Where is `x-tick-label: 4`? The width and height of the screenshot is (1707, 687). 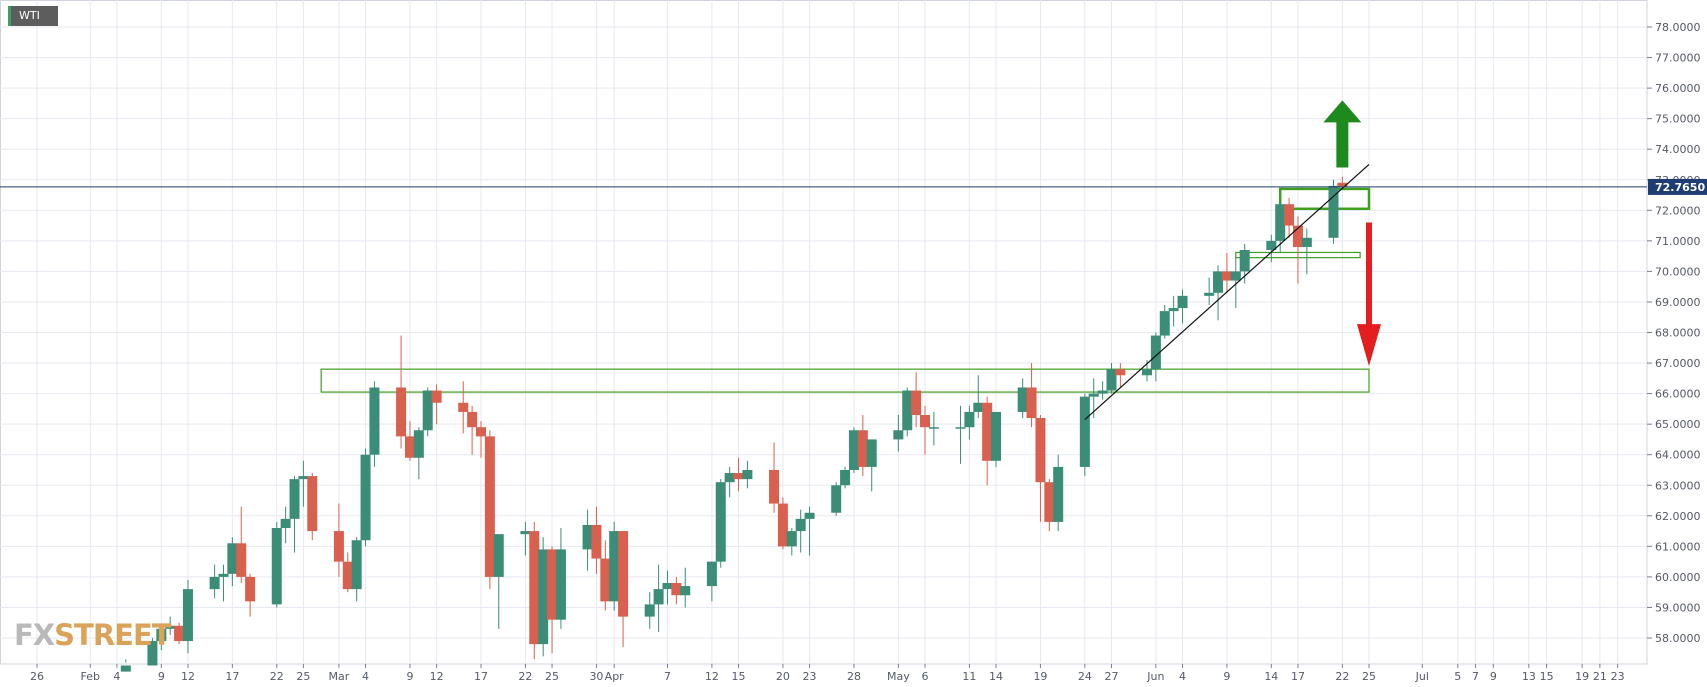 x-tick-label: 4 is located at coordinates (116, 676).